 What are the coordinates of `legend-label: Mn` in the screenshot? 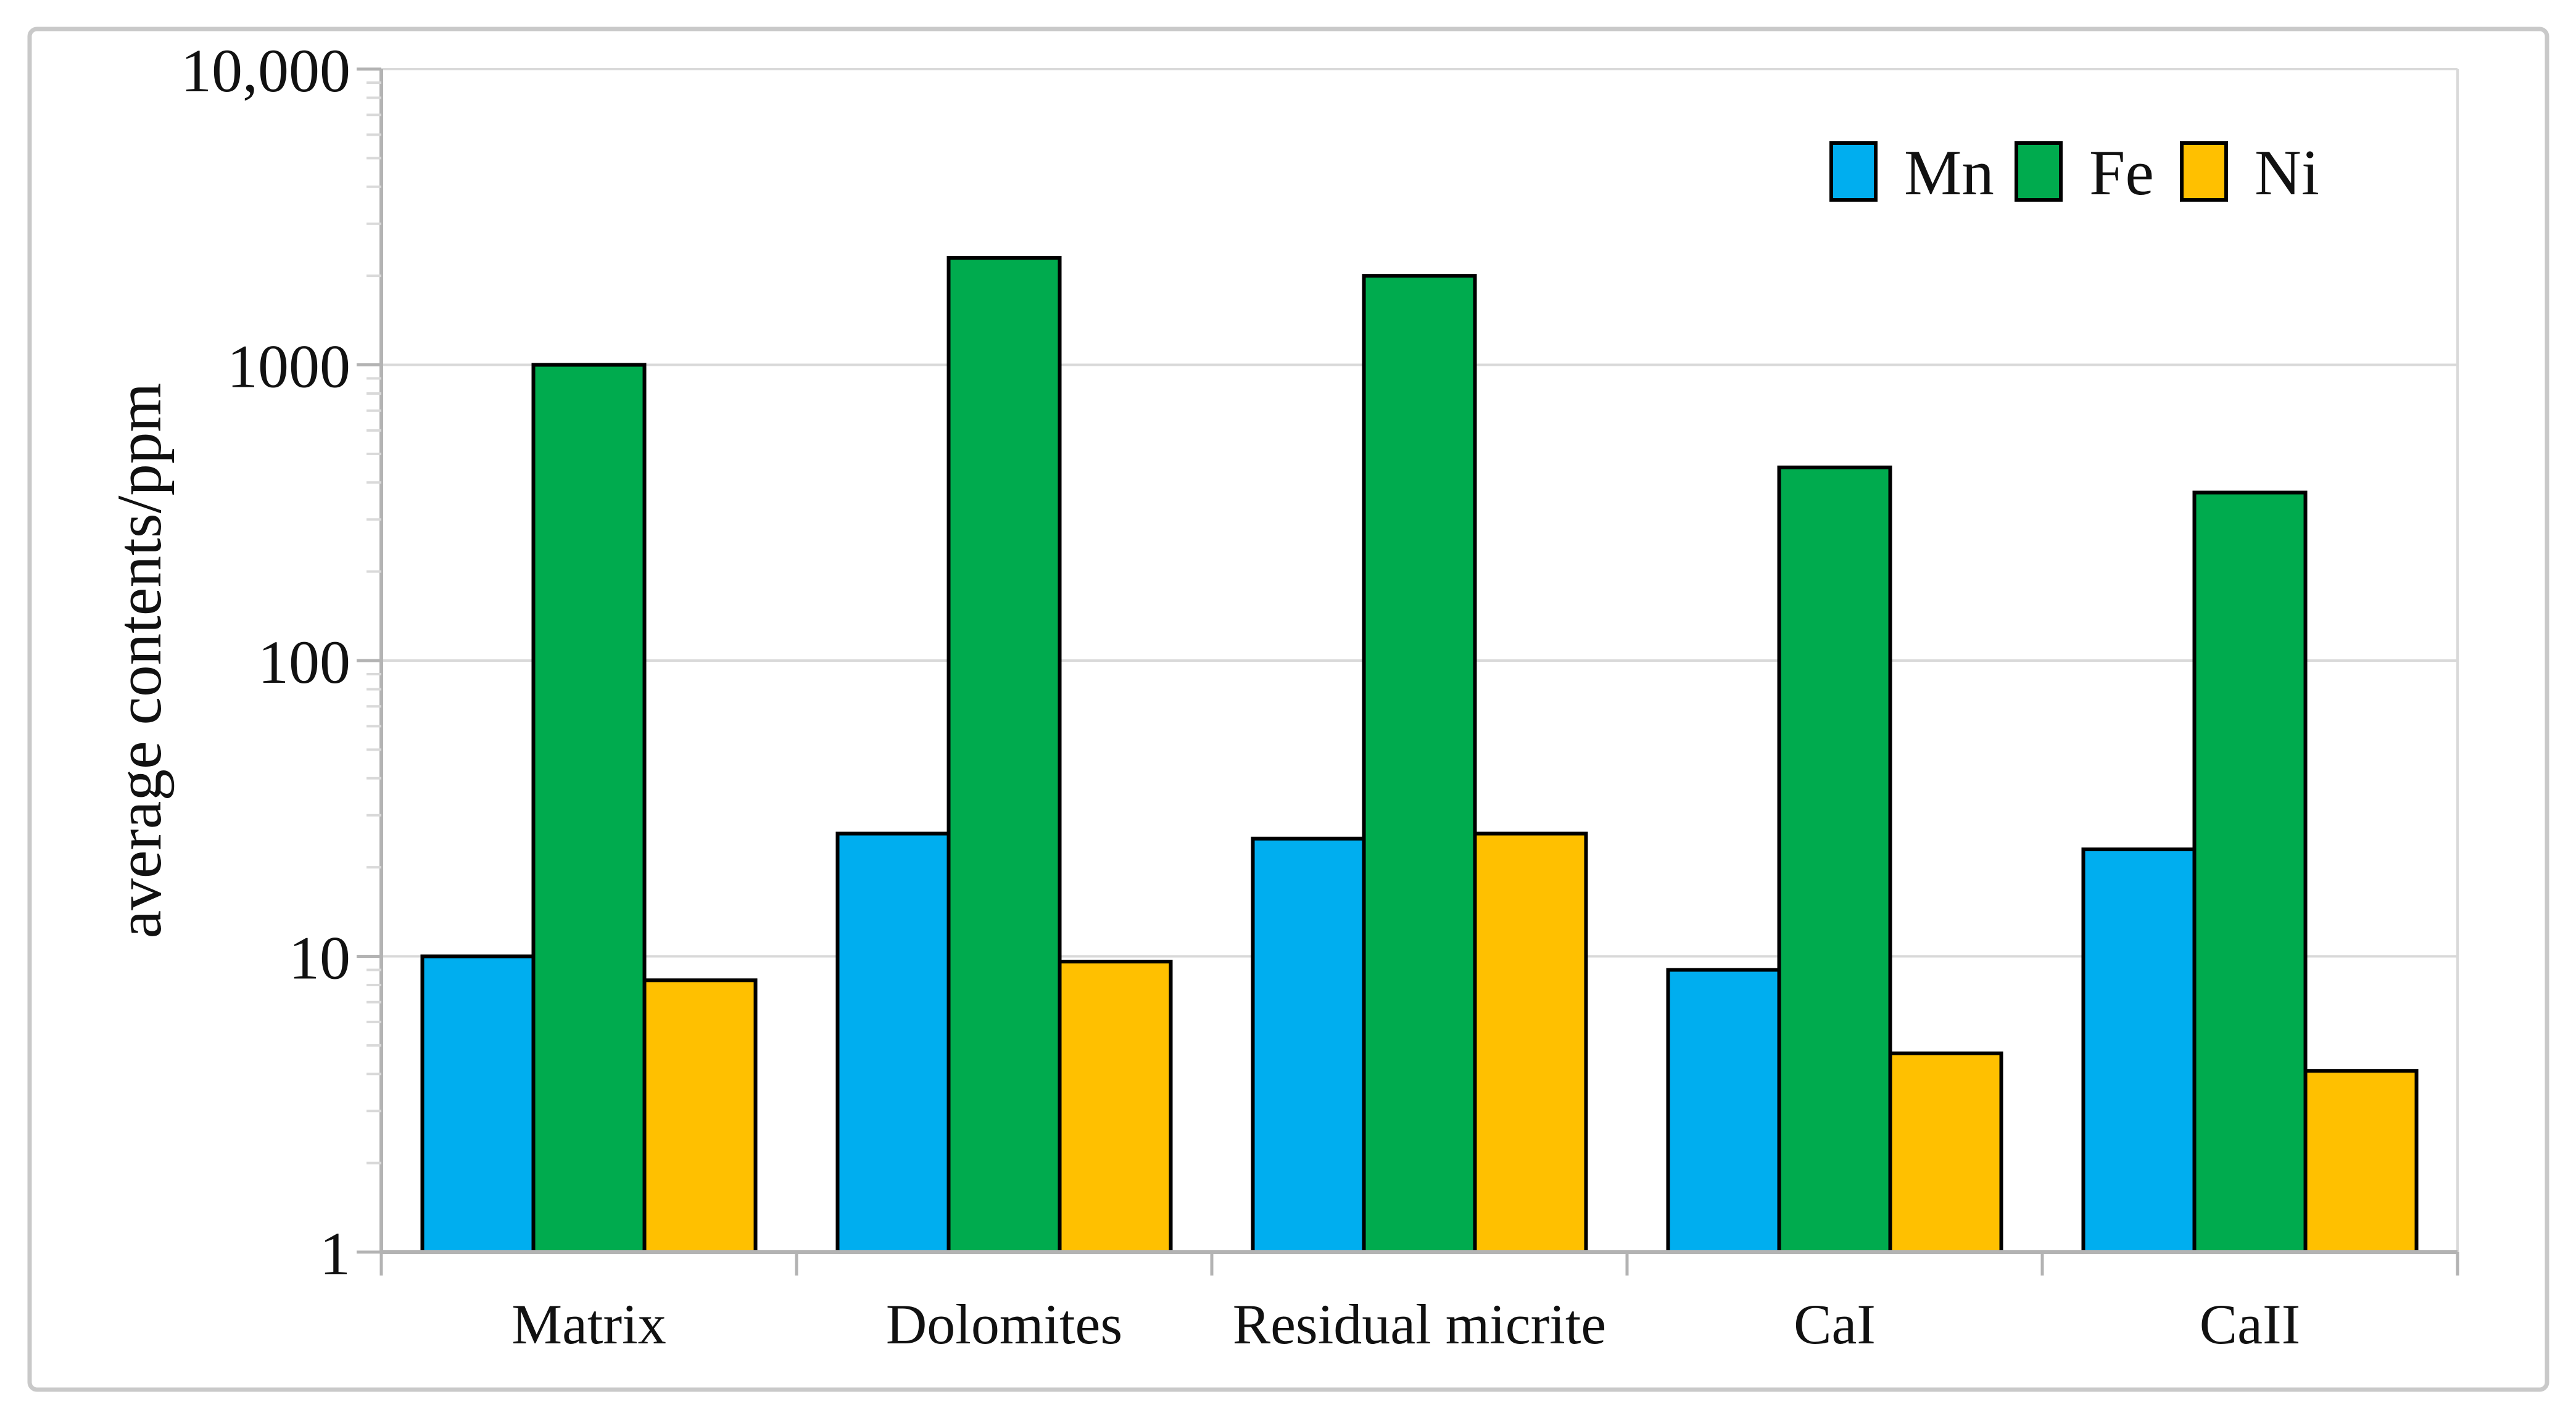 It's located at (1949, 172).